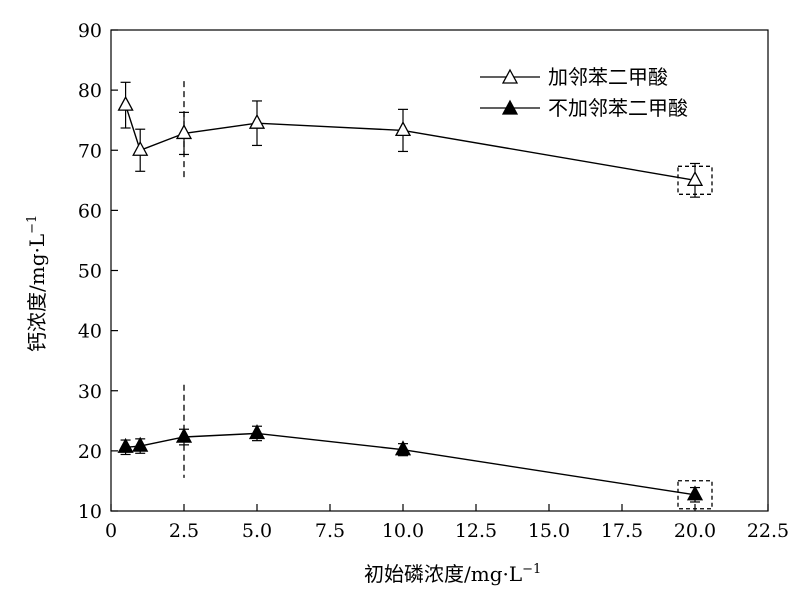 Image resolution: width=800 pixels, height=599 pixels. I want to click on y-tick-label-5: 60, so click(90, 211).